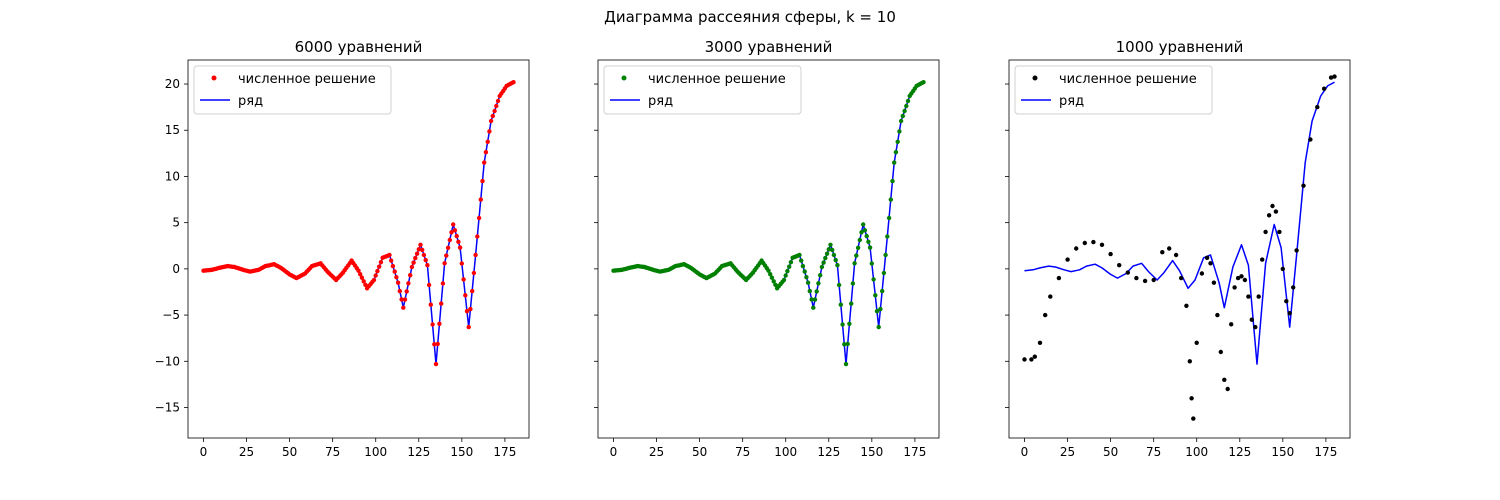  I want to click on x-tick-label: 50, so click(289, 452).